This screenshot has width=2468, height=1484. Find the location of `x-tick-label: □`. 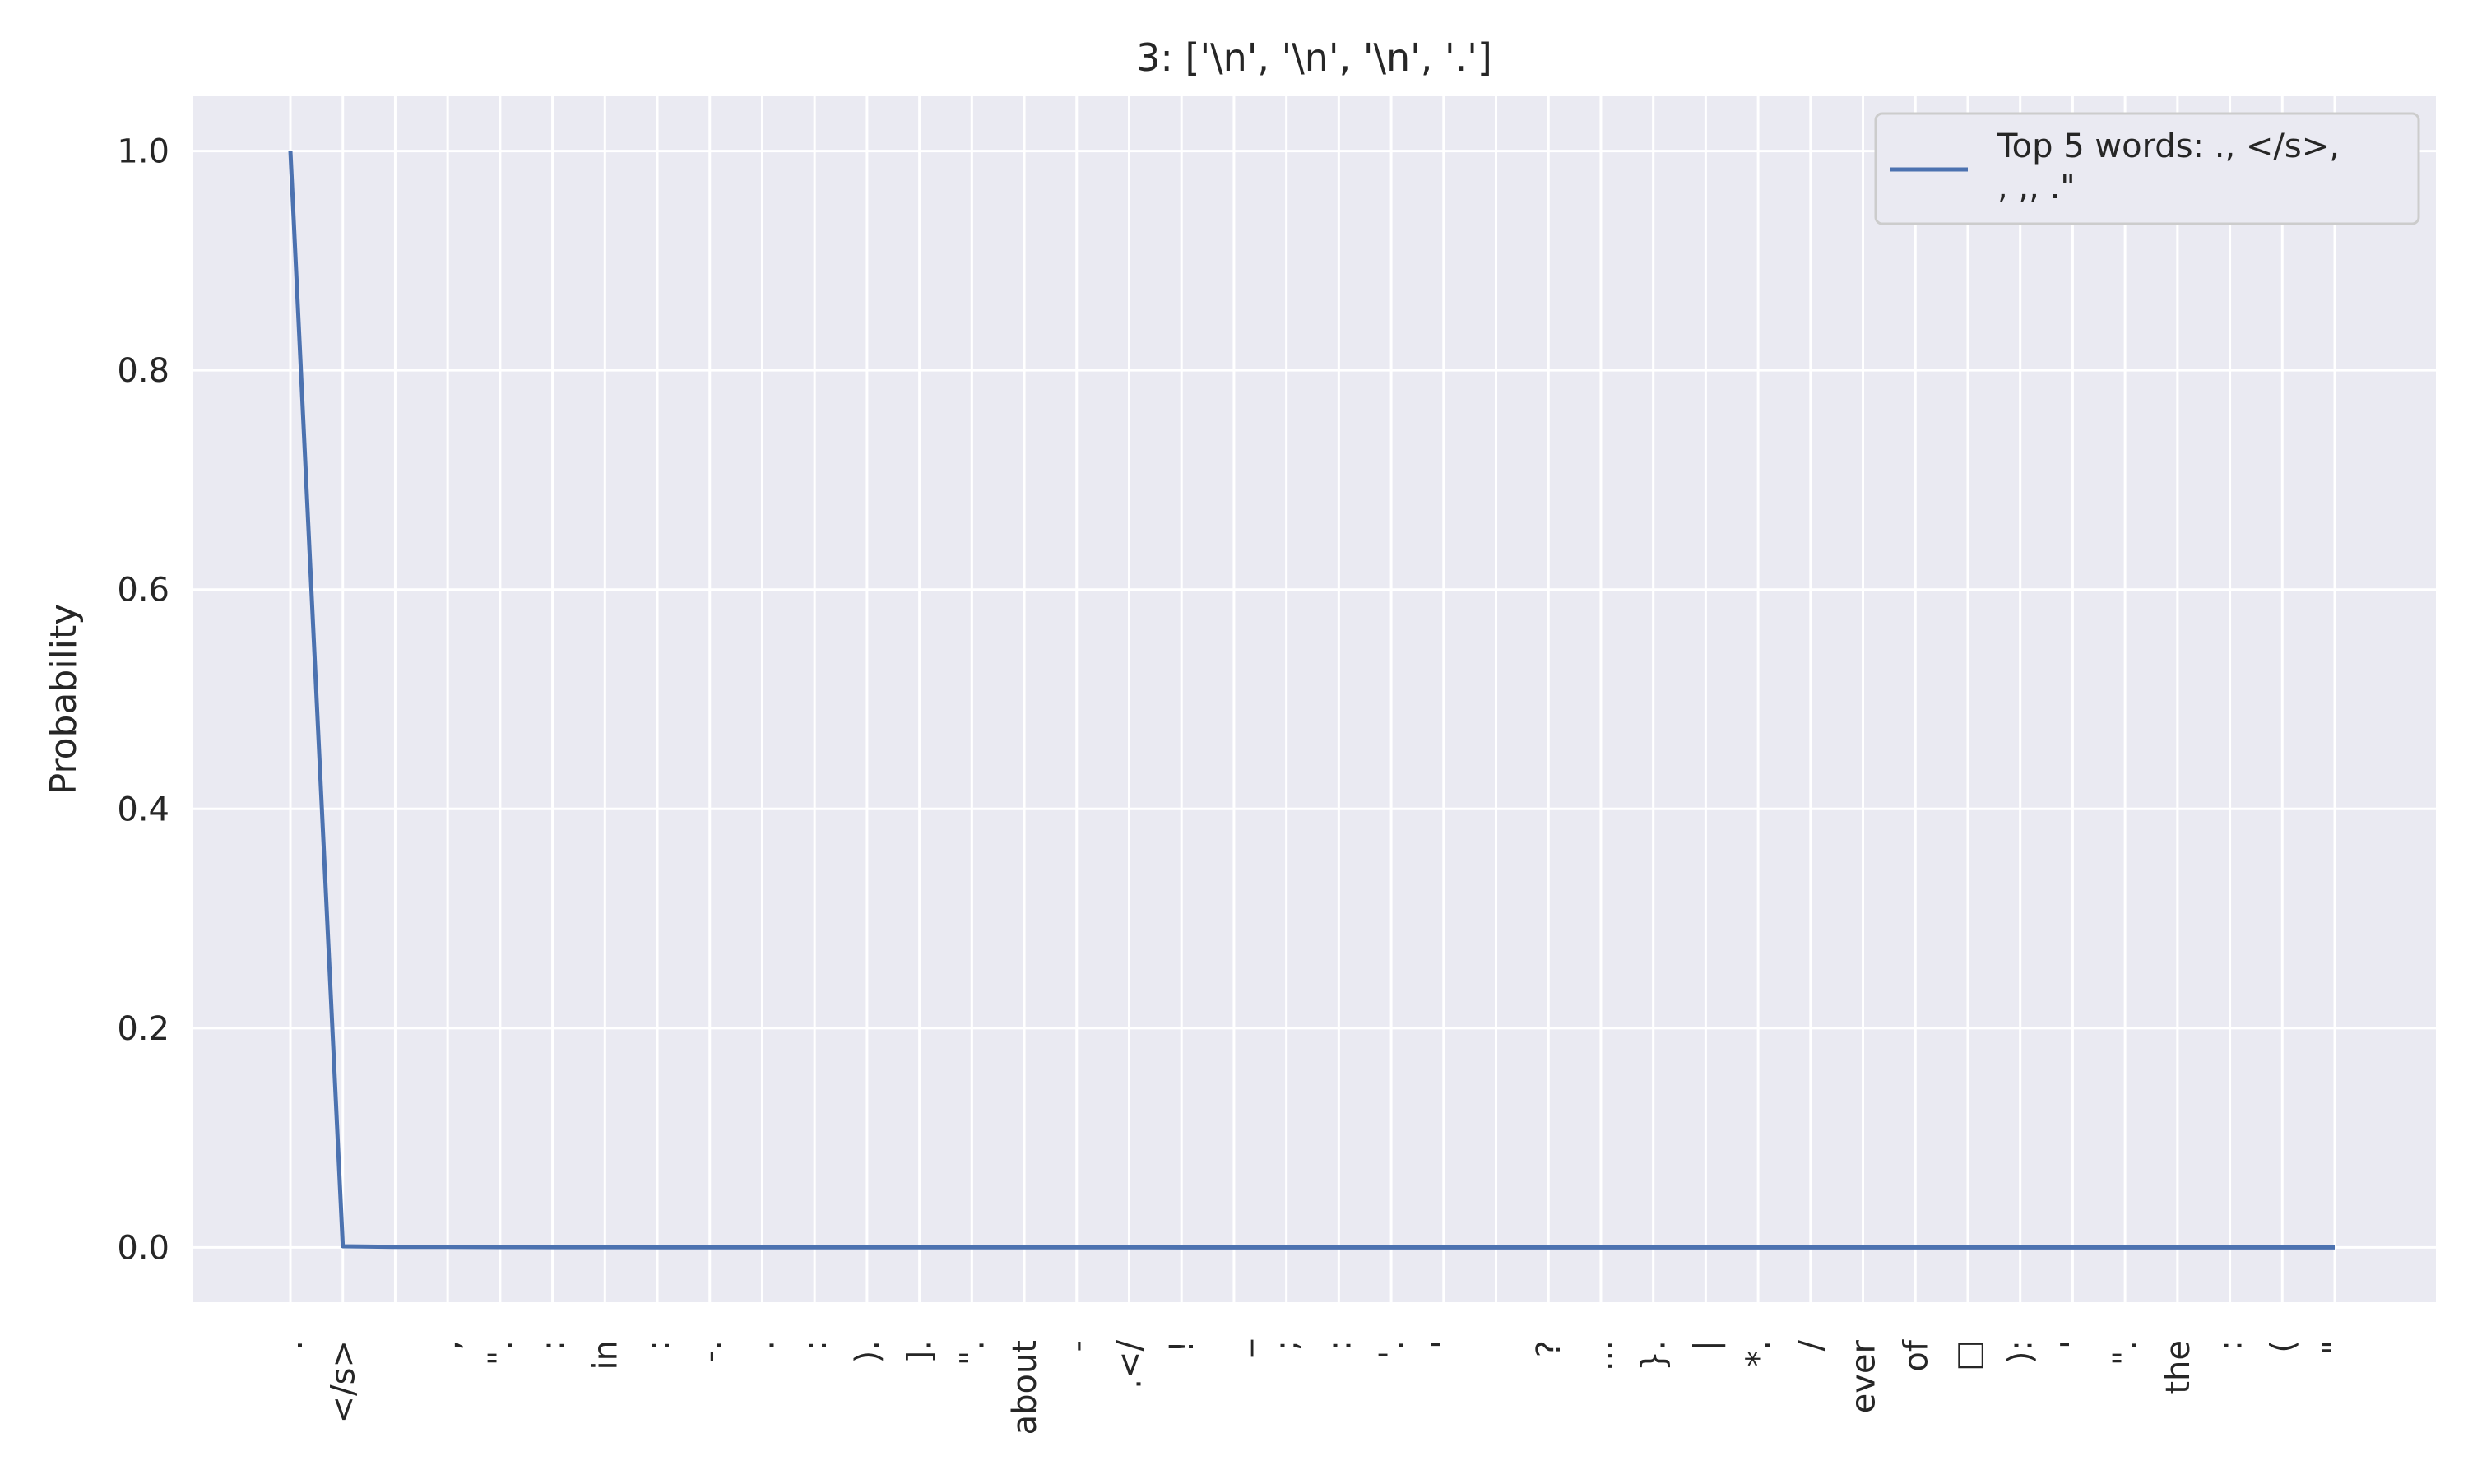

x-tick-label: □ is located at coordinates (1969, 1355).